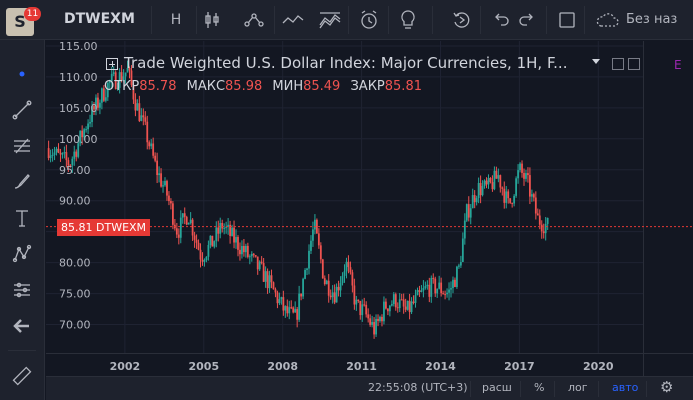 The height and width of the screenshot is (400, 693). I want to click on idea-bulb-icon, so click(408, 20).